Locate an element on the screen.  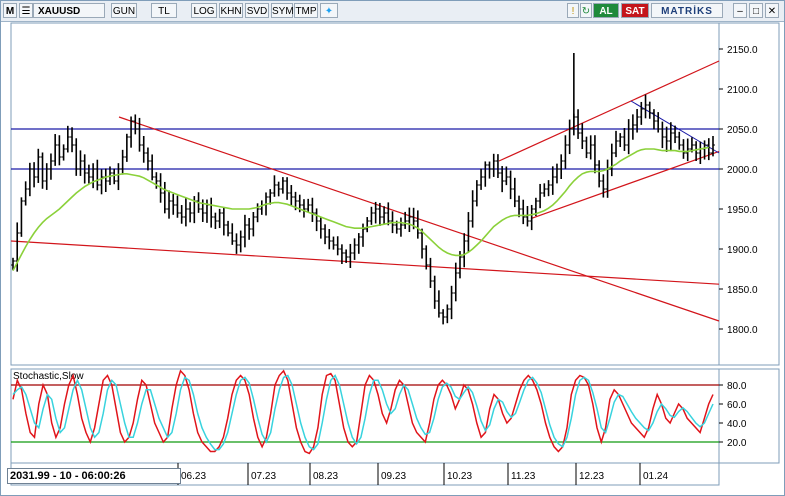
sell-button: SAT is located at coordinates (635, 10).